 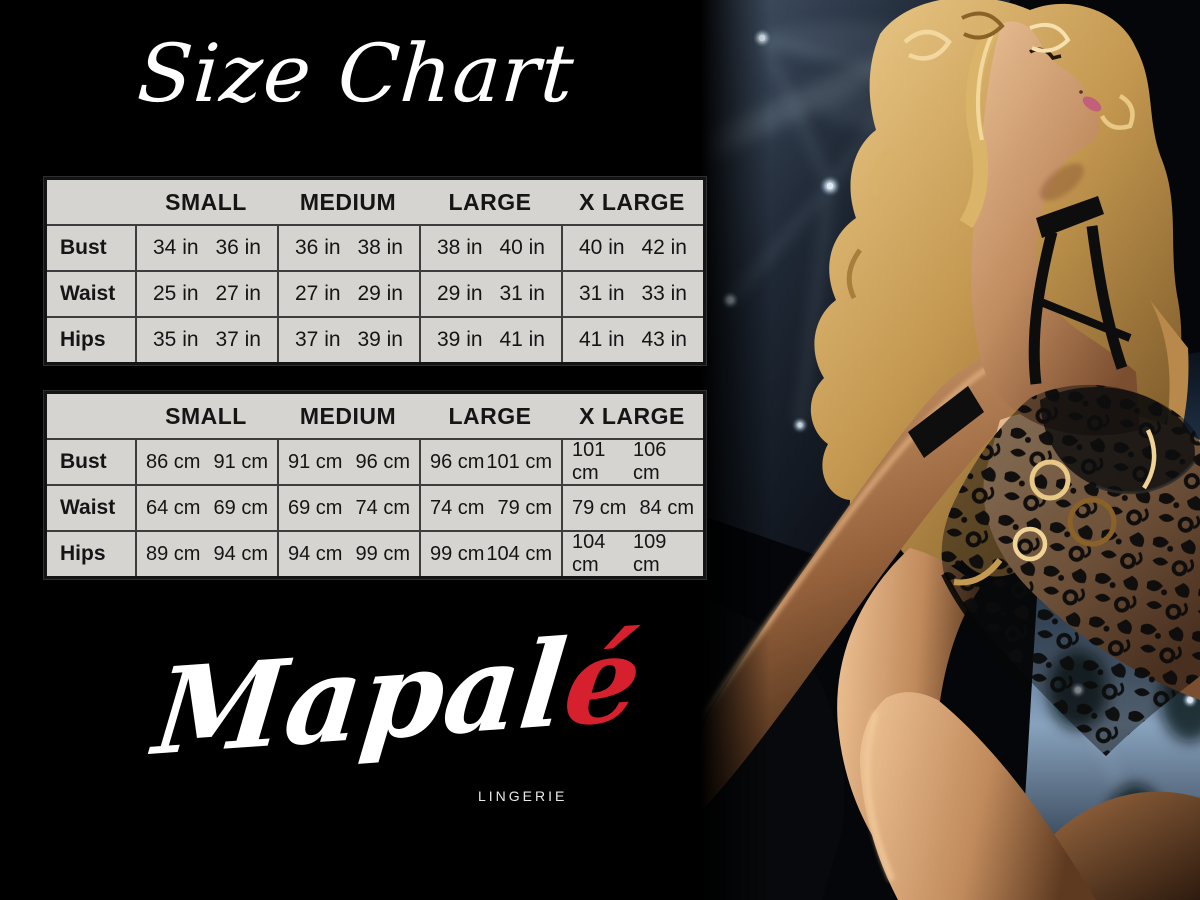 What do you see at coordinates (348, 294) in the screenshot?
I see `size-range-cell: 27 in 29 in` at bounding box center [348, 294].